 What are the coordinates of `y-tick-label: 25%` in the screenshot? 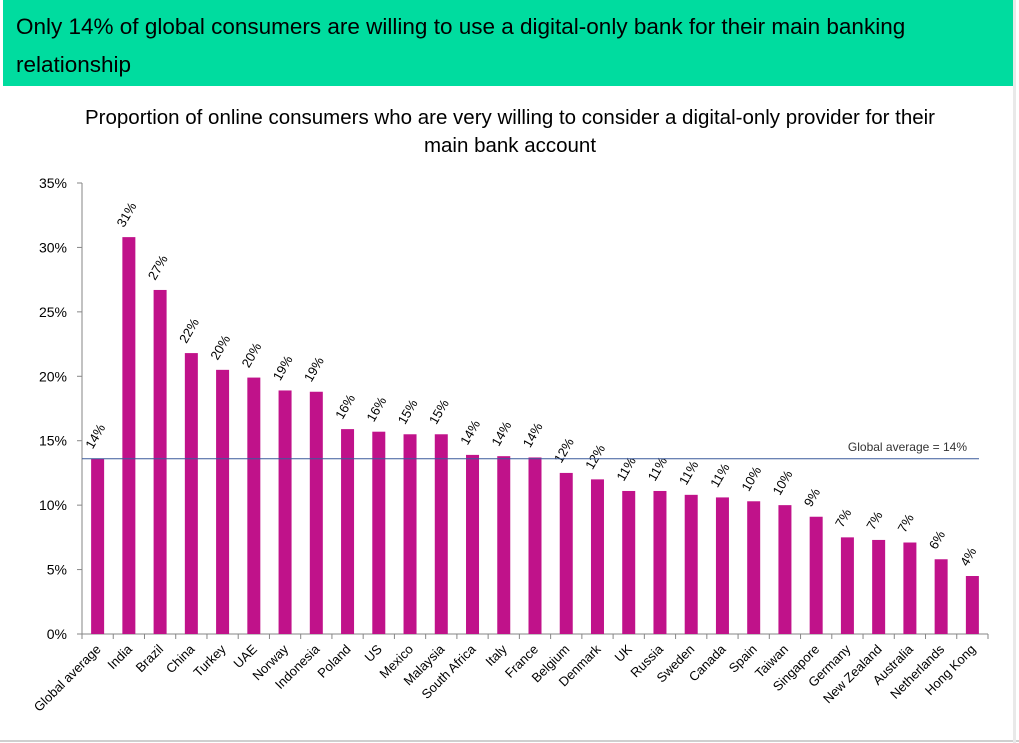 It's located at (53, 312).